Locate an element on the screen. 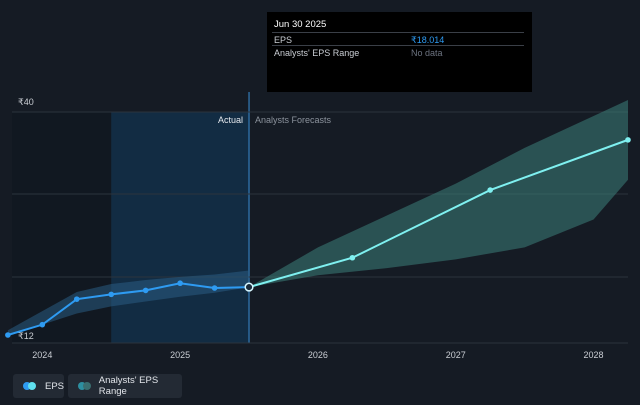  x-tick-label-2025: 2025 is located at coordinates (180, 355).